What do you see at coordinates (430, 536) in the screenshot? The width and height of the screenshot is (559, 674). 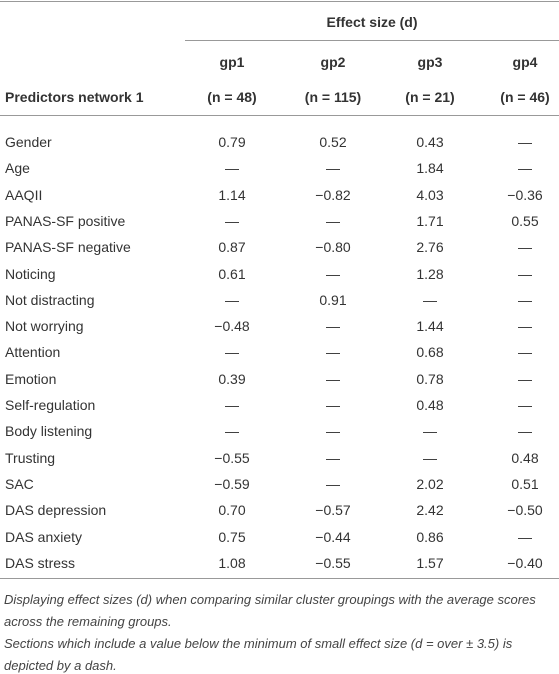 I see `cell: 0.86` at bounding box center [430, 536].